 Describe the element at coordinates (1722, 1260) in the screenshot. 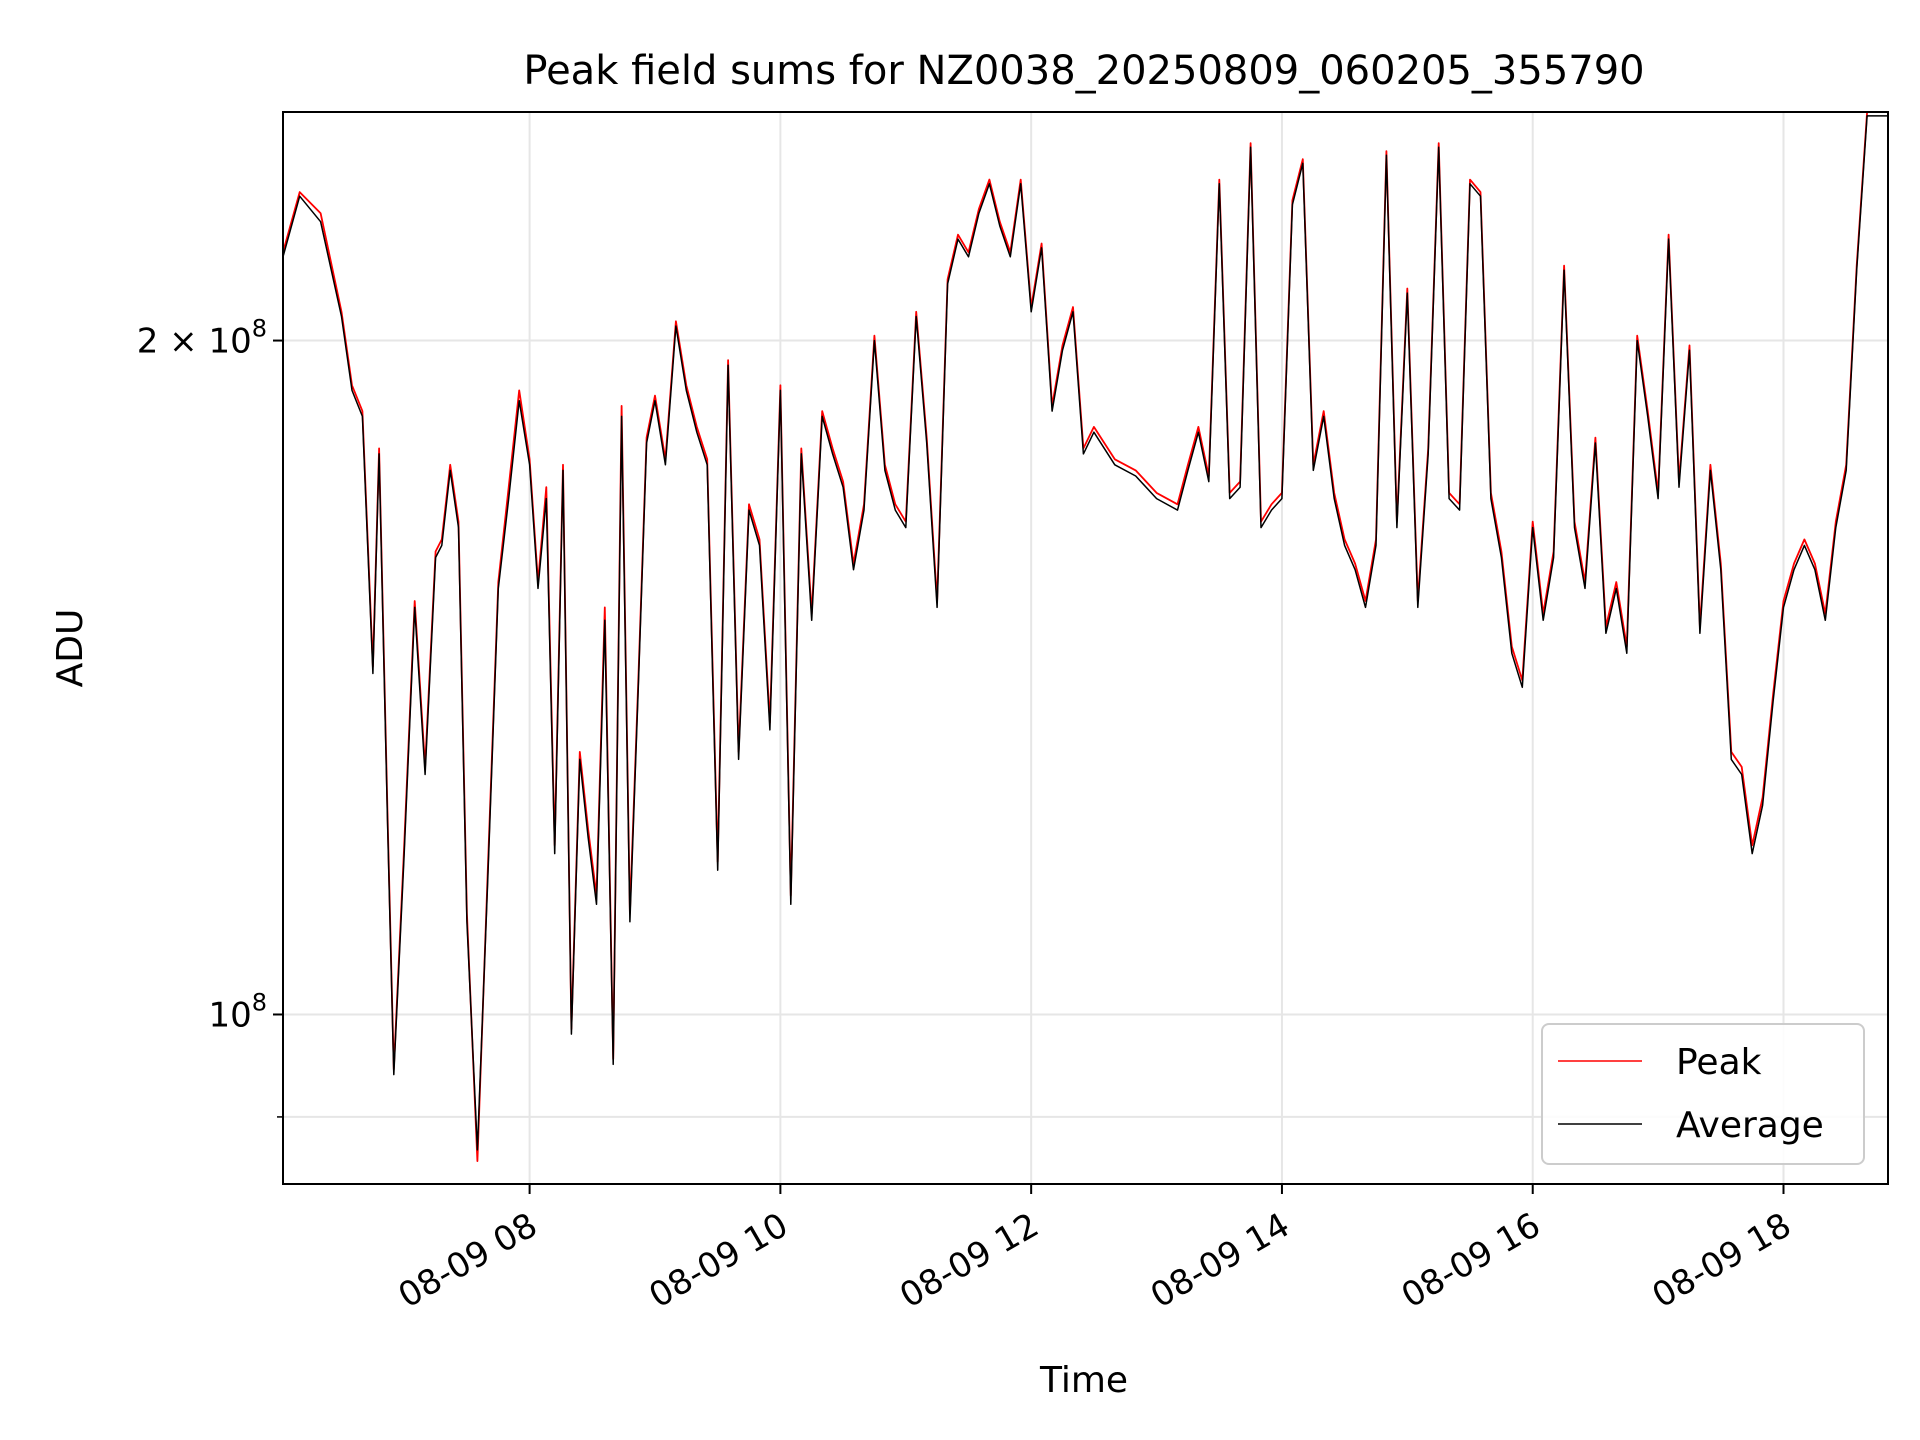

I see `x-tick-label: 08-09 18` at that location.